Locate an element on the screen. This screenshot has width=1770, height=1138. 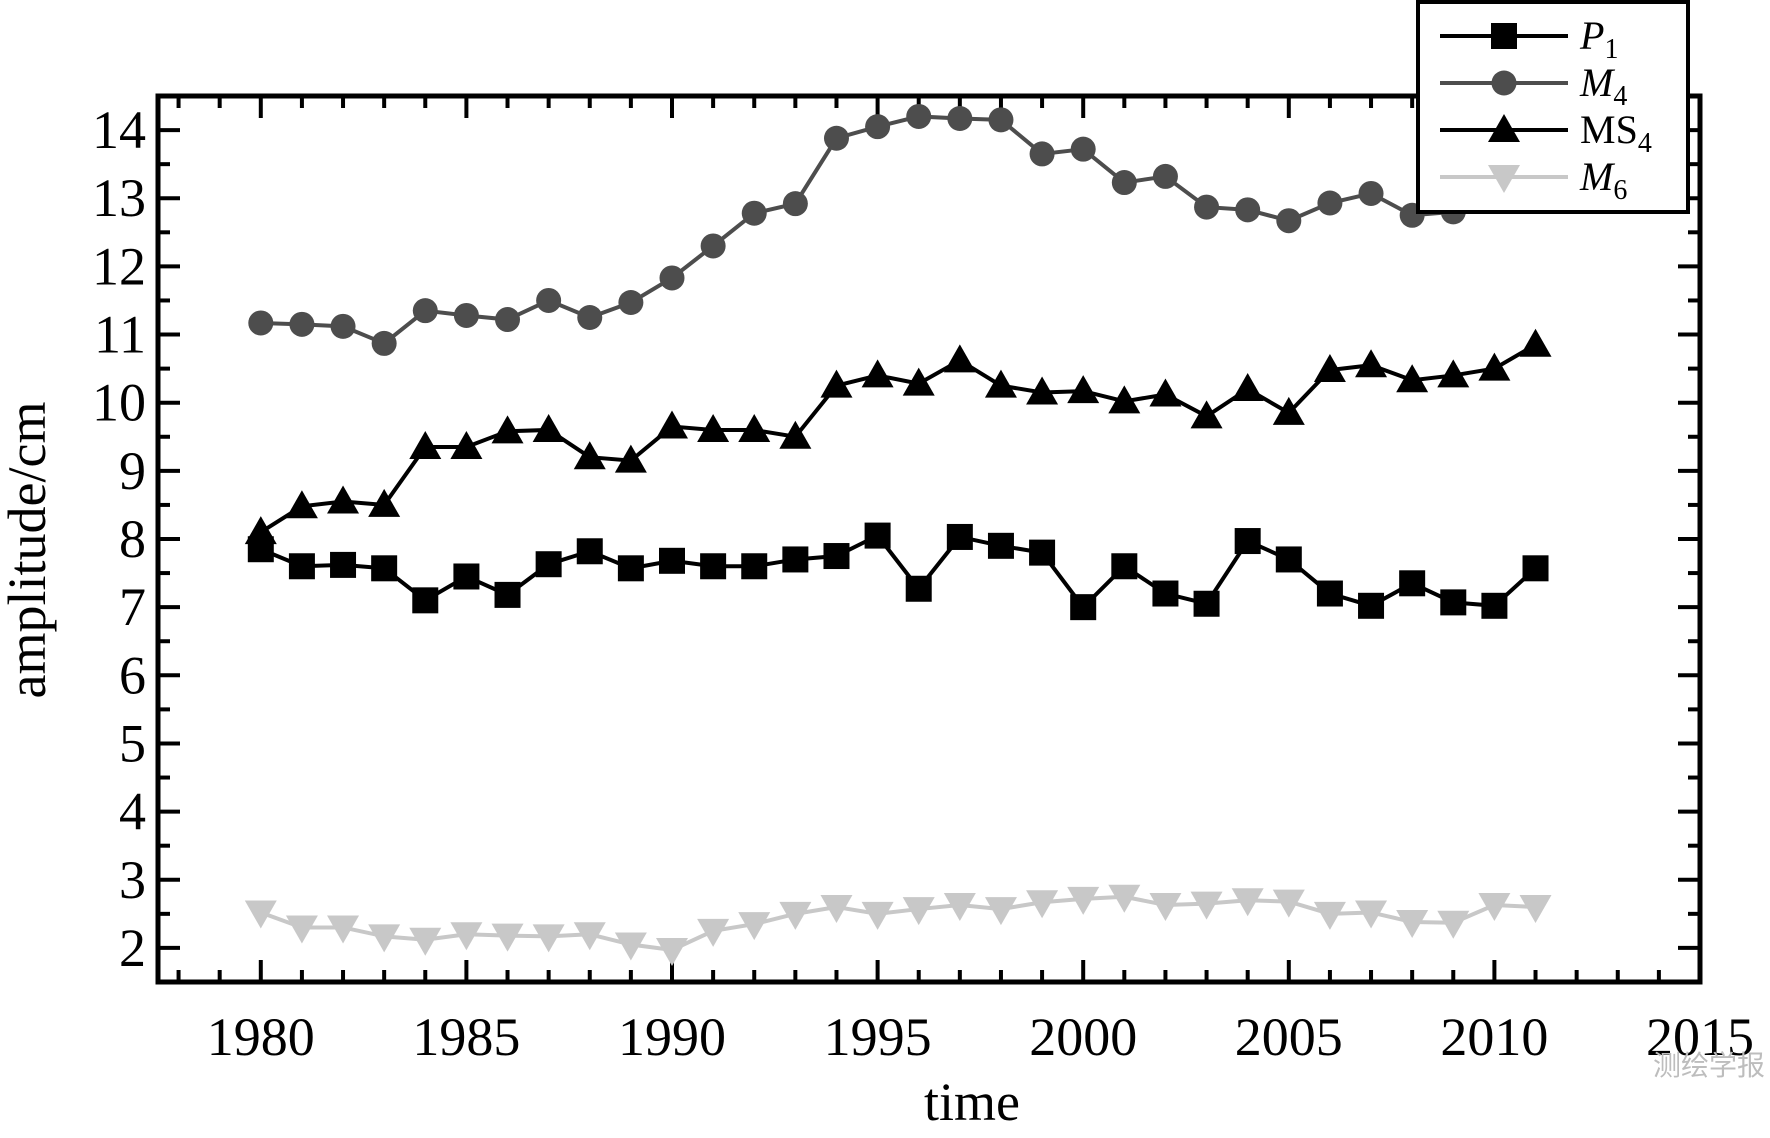
y-tick-label: 7 is located at coordinates (132, 607).